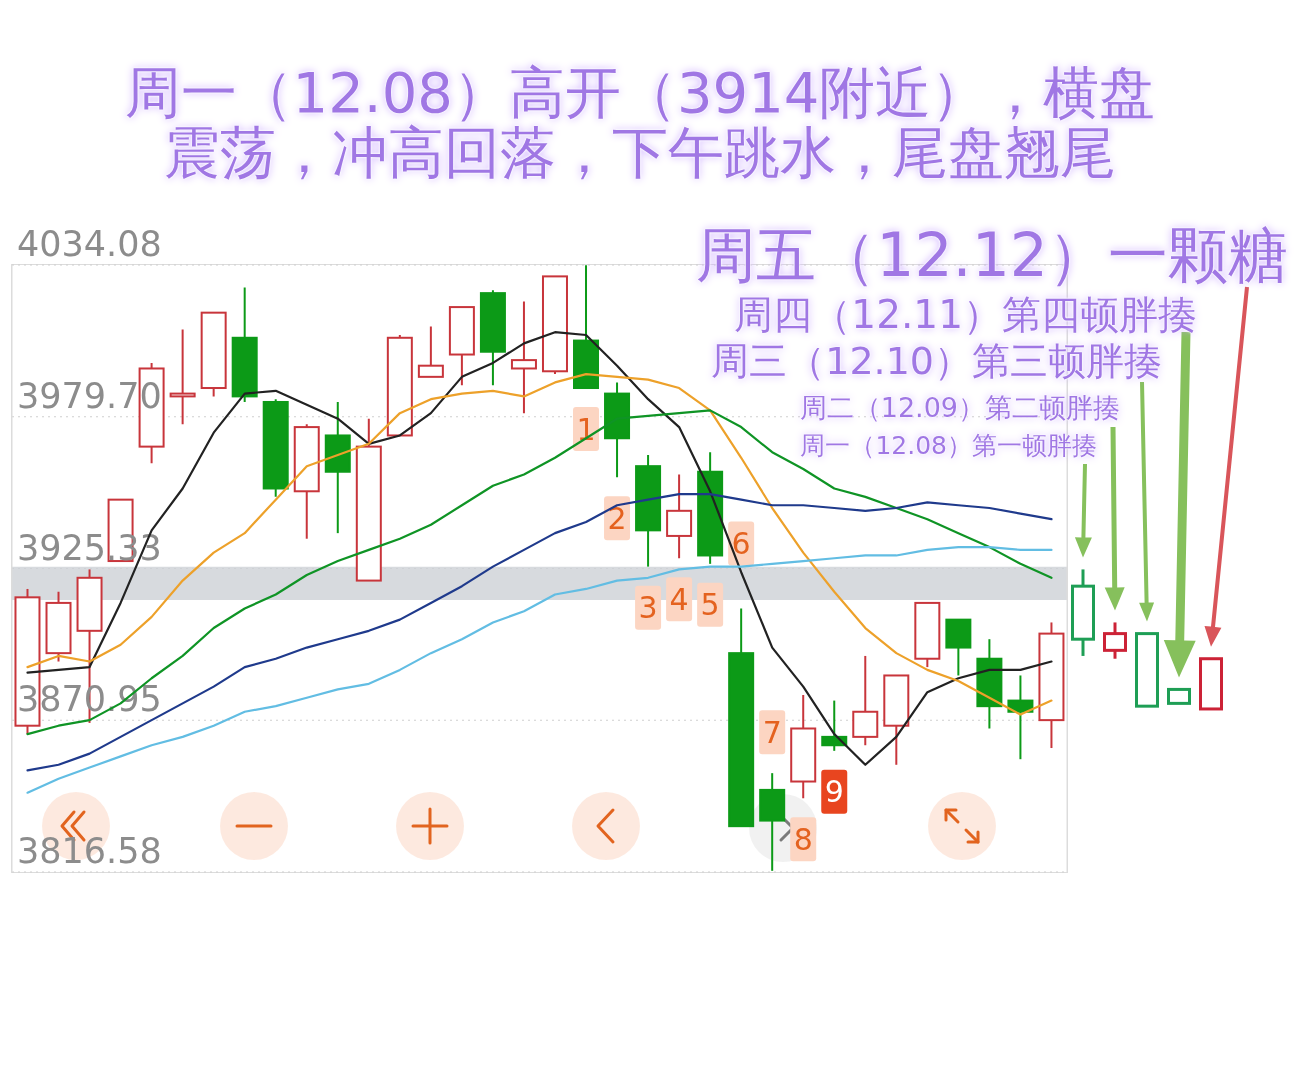  I want to click on text: 3, so click(648, 608).